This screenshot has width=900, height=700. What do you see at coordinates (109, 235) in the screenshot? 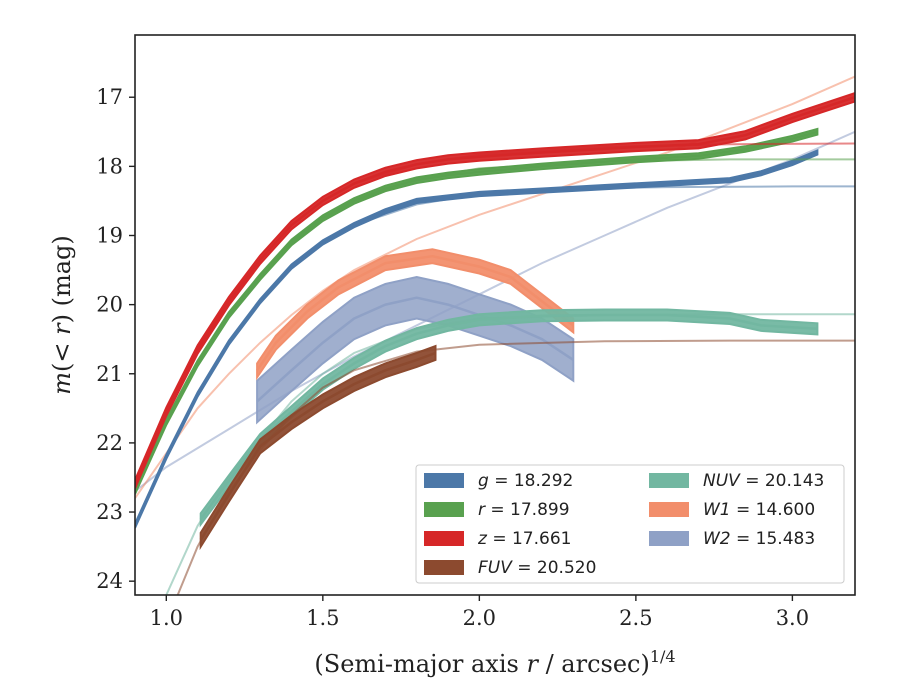
I see `y-tick-label: 19` at bounding box center [109, 235].